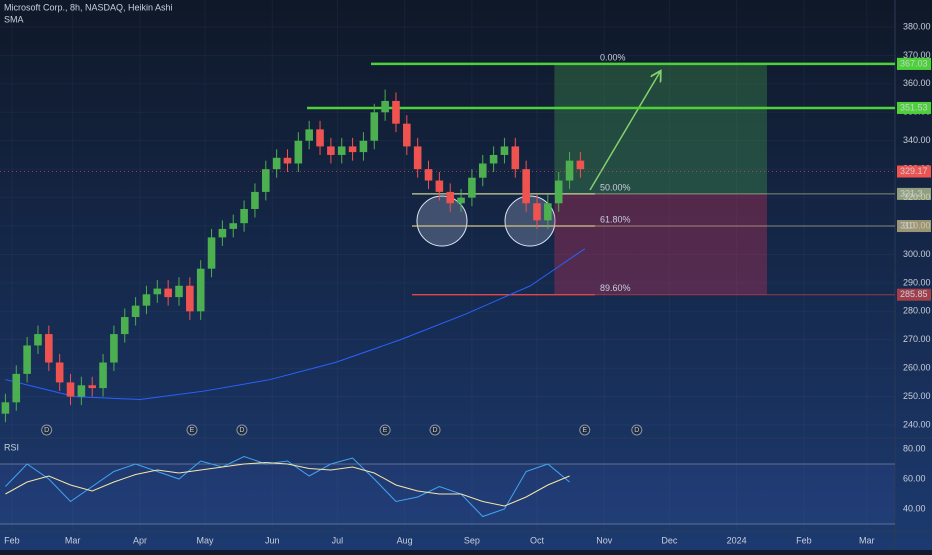 This screenshot has height=555, width=932. What do you see at coordinates (917, 26) in the screenshot?
I see `y-tick-label: 380.00` at bounding box center [917, 26].